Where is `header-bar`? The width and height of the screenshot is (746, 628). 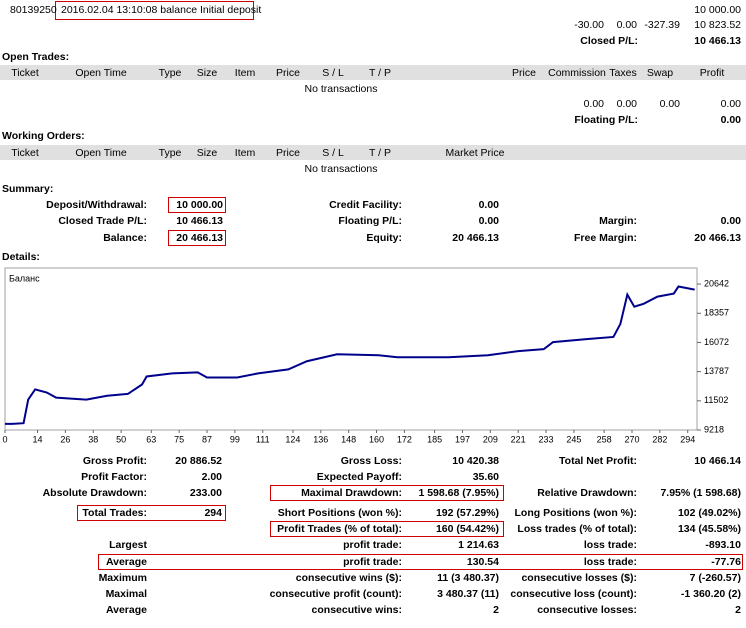
header-bar is located at coordinates (373, 152).